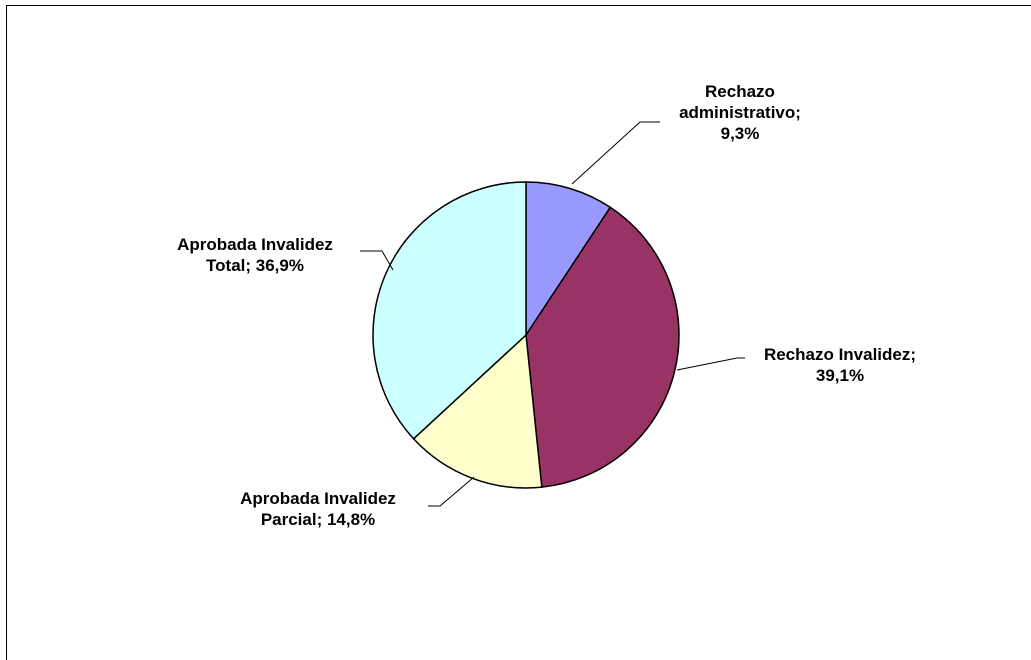 The width and height of the screenshot is (1031, 660). What do you see at coordinates (840, 375) in the screenshot?
I see `data-label-line: 39,1%` at bounding box center [840, 375].